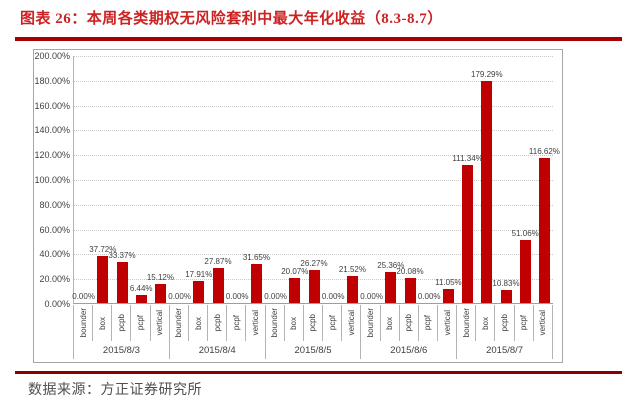  Describe the element at coordinates (52, 80) in the screenshot. I see `y-axis-tick-label: 180.00%` at that location.